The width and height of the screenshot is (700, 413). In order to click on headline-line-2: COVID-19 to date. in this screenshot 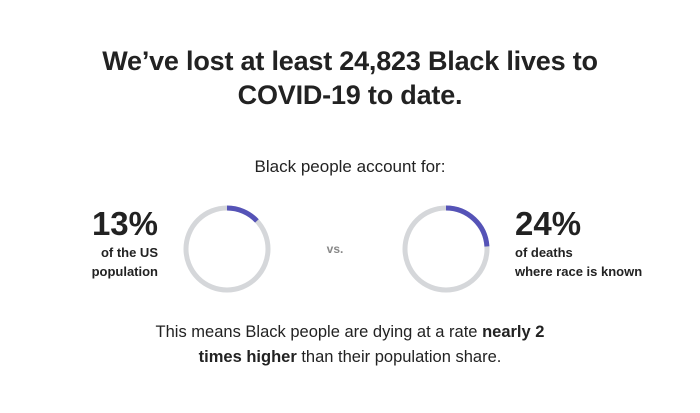, I will do `click(350, 95)`.